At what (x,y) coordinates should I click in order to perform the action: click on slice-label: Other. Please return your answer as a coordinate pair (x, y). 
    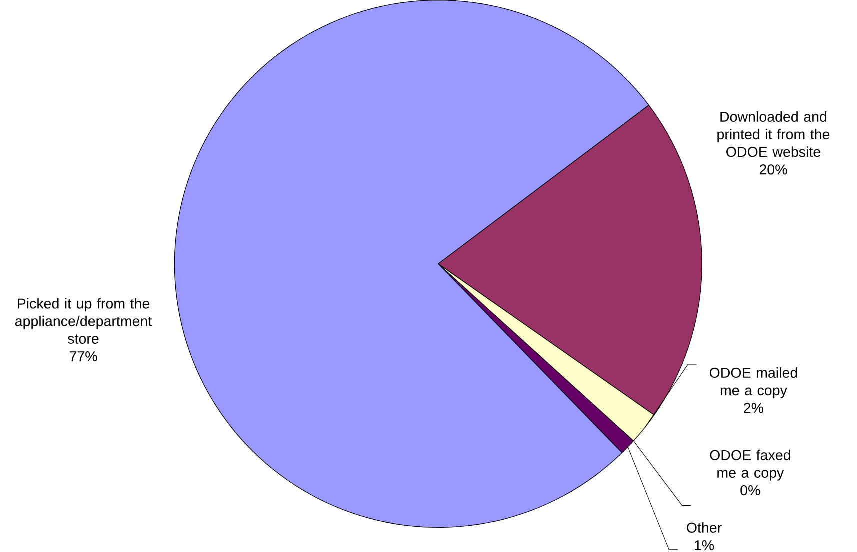
    Looking at the image, I should click on (704, 528).